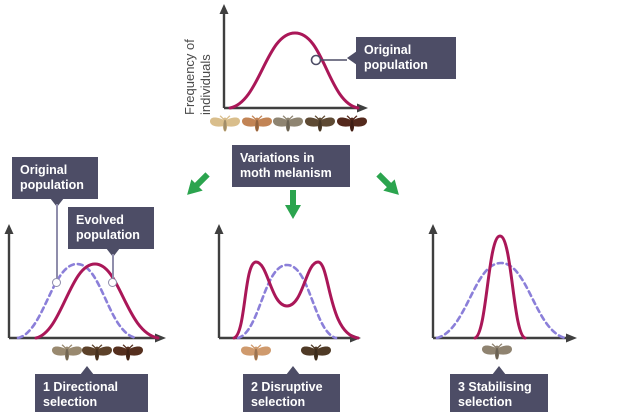  Describe the element at coordinates (401, 58) in the screenshot. I see `callout-original-population-top: Original population` at that location.